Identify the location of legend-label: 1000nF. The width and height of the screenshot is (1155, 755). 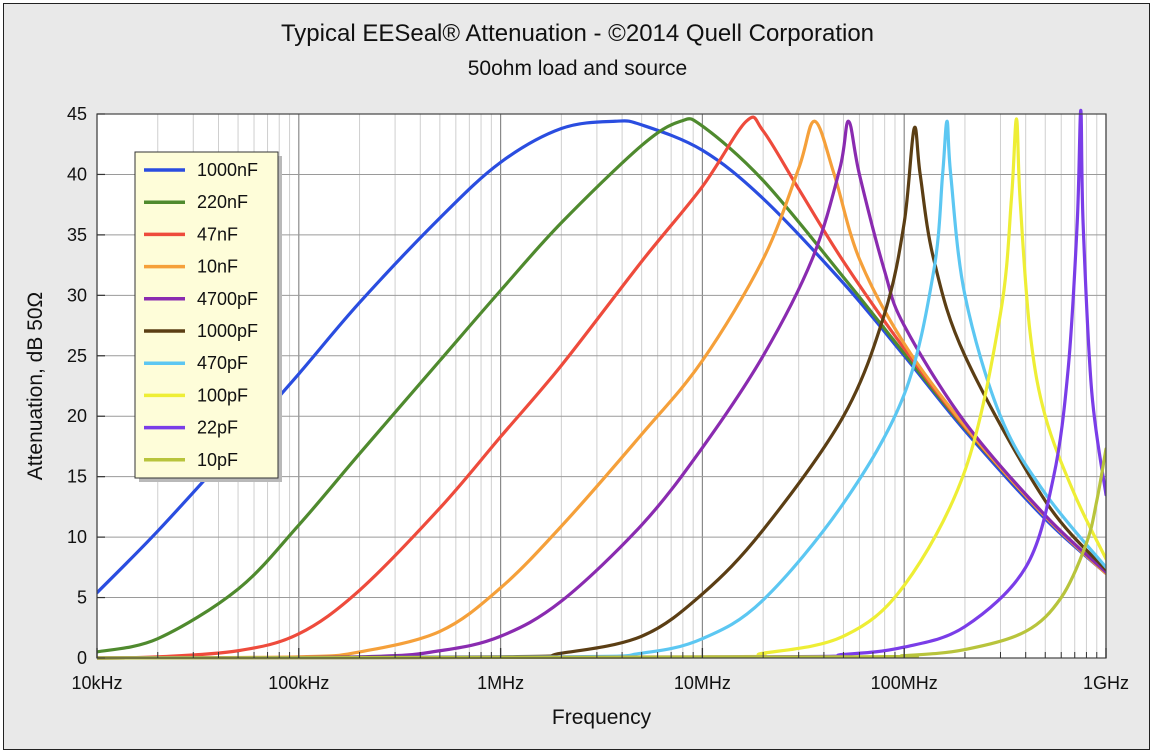
(227, 170).